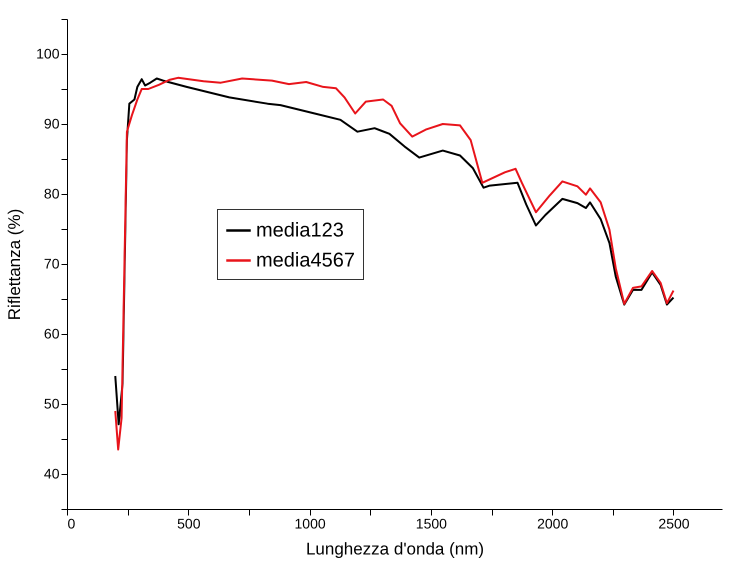 The image size is (750, 581). Describe the element at coordinates (52, 334) in the screenshot. I see `y-tick-label: 60` at that location.